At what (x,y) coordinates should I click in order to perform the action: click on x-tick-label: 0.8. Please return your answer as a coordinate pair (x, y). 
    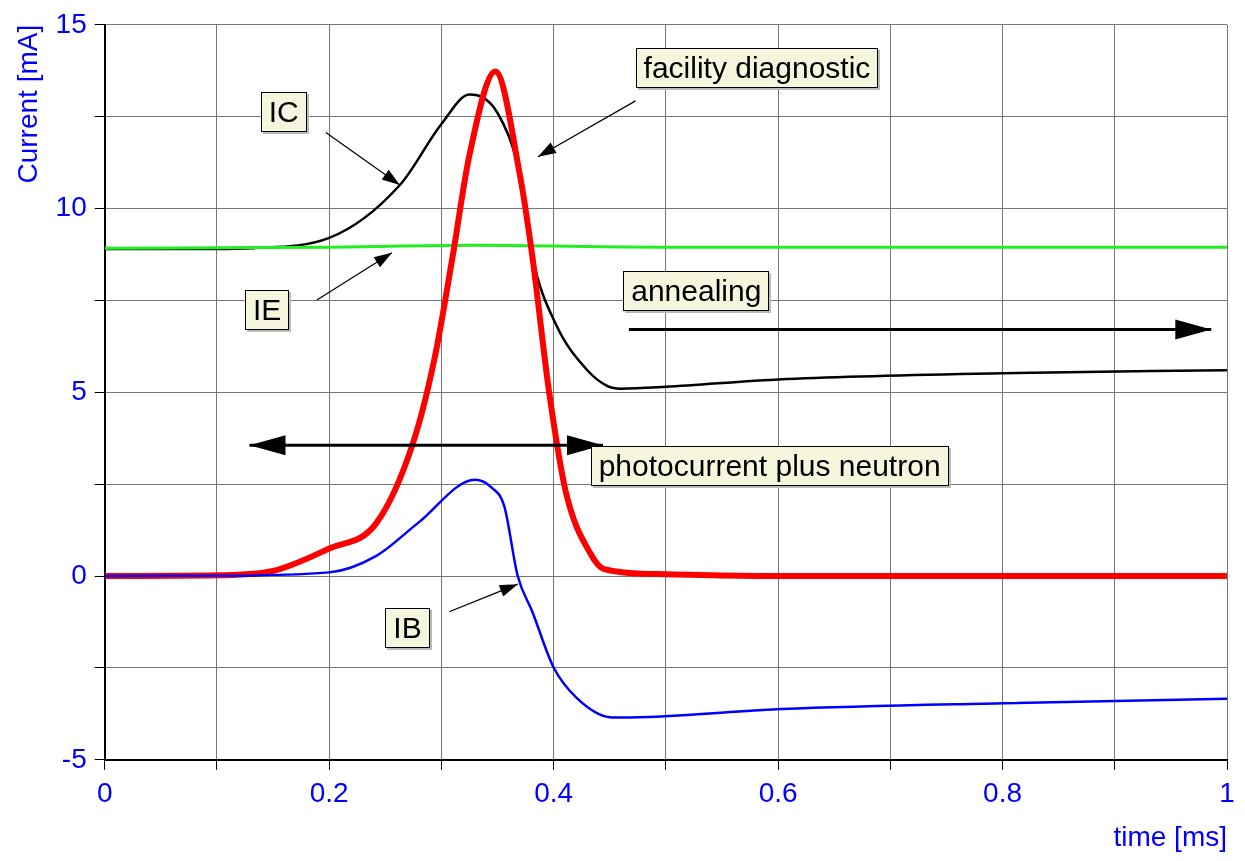
    Looking at the image, I should click on (1003, 793).